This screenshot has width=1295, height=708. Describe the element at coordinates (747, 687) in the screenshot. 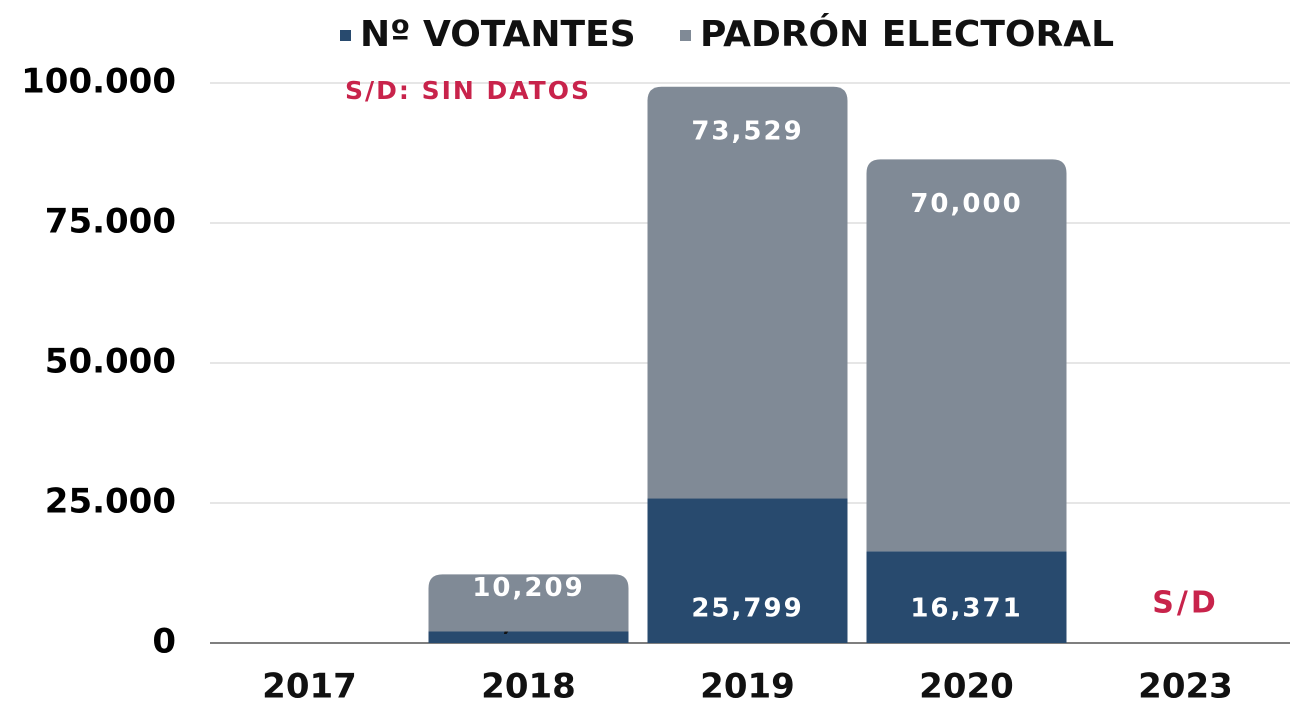

I see `x-tick-label: 2019` at that location.